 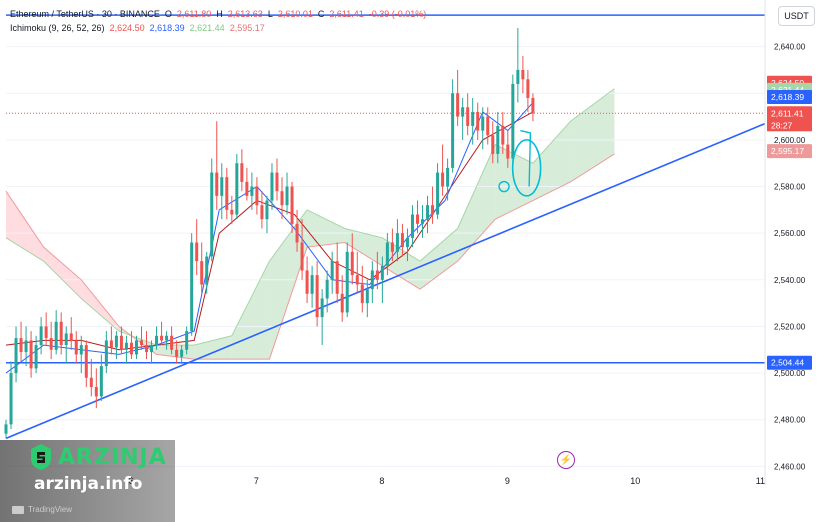 What do you see at coordinates (796, 16) in the screenshot?
I see `currency-button: USDT` at bounding box center [796, 16].